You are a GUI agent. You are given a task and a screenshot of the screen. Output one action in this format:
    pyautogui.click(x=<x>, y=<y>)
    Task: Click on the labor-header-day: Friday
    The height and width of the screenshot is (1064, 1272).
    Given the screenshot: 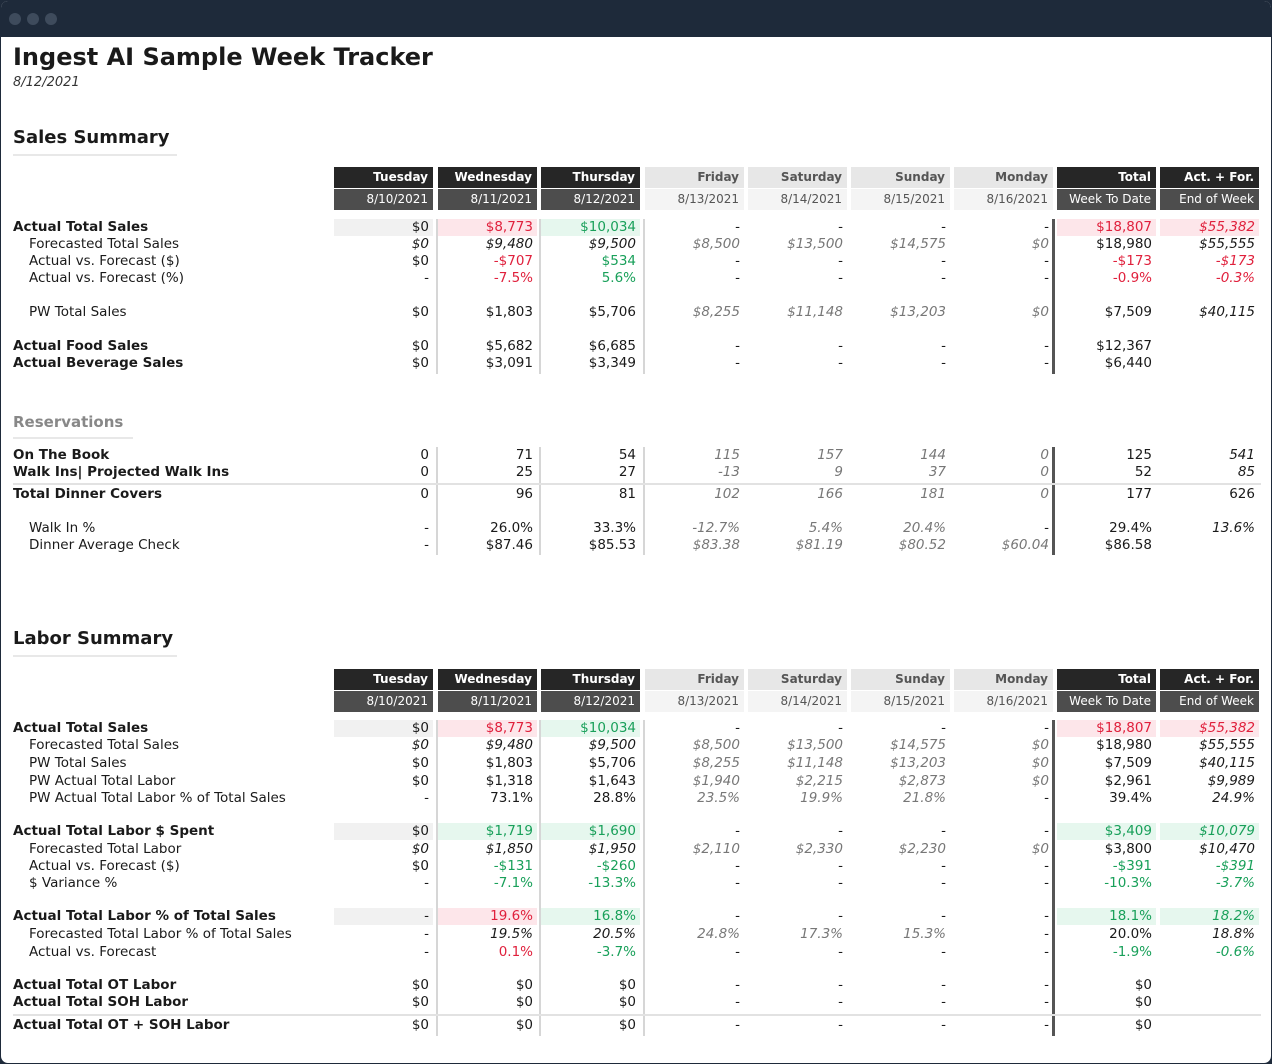 What is the action you would take?
    pyautogui.click(x=694, y=679)
    